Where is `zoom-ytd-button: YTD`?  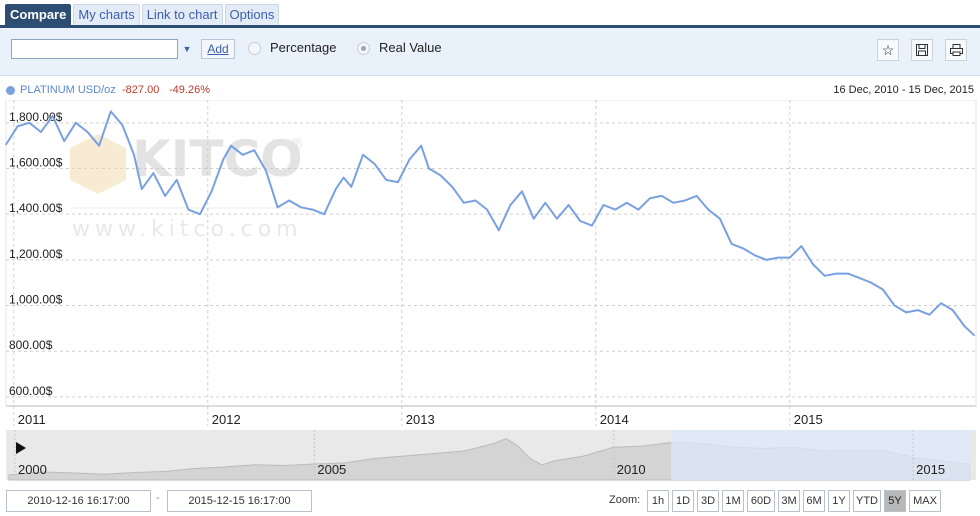 zoom-ytd-button: YTD is located at coordinates (867, 501).